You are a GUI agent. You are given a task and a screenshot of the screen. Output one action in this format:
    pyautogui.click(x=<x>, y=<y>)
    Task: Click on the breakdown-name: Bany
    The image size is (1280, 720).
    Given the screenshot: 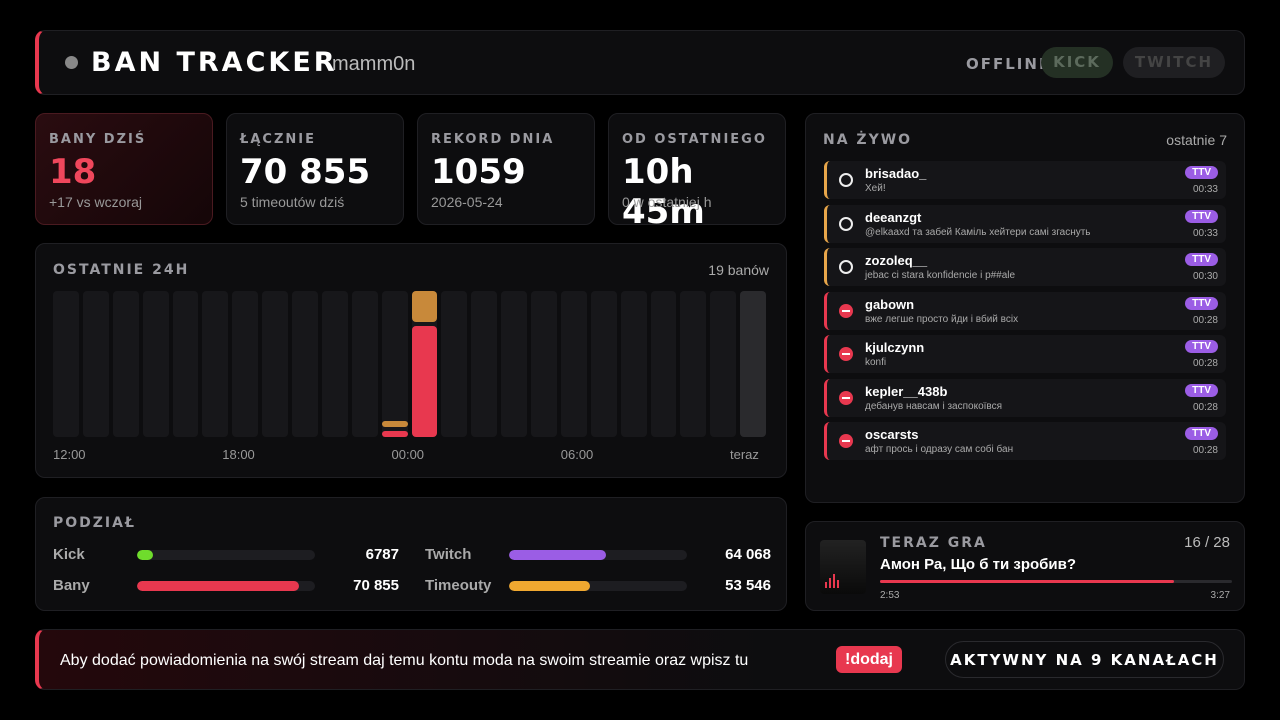 What is the action you would take?
    pyautogui.click(x=71, y=585)
    